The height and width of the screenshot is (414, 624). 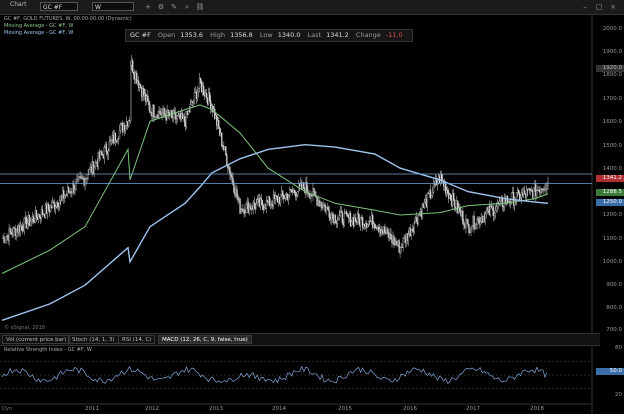 What do you see at coordinates (614, 330) in the screenshot?
I see `y-axis-label: 700.0` at bounding box center [614, 330].